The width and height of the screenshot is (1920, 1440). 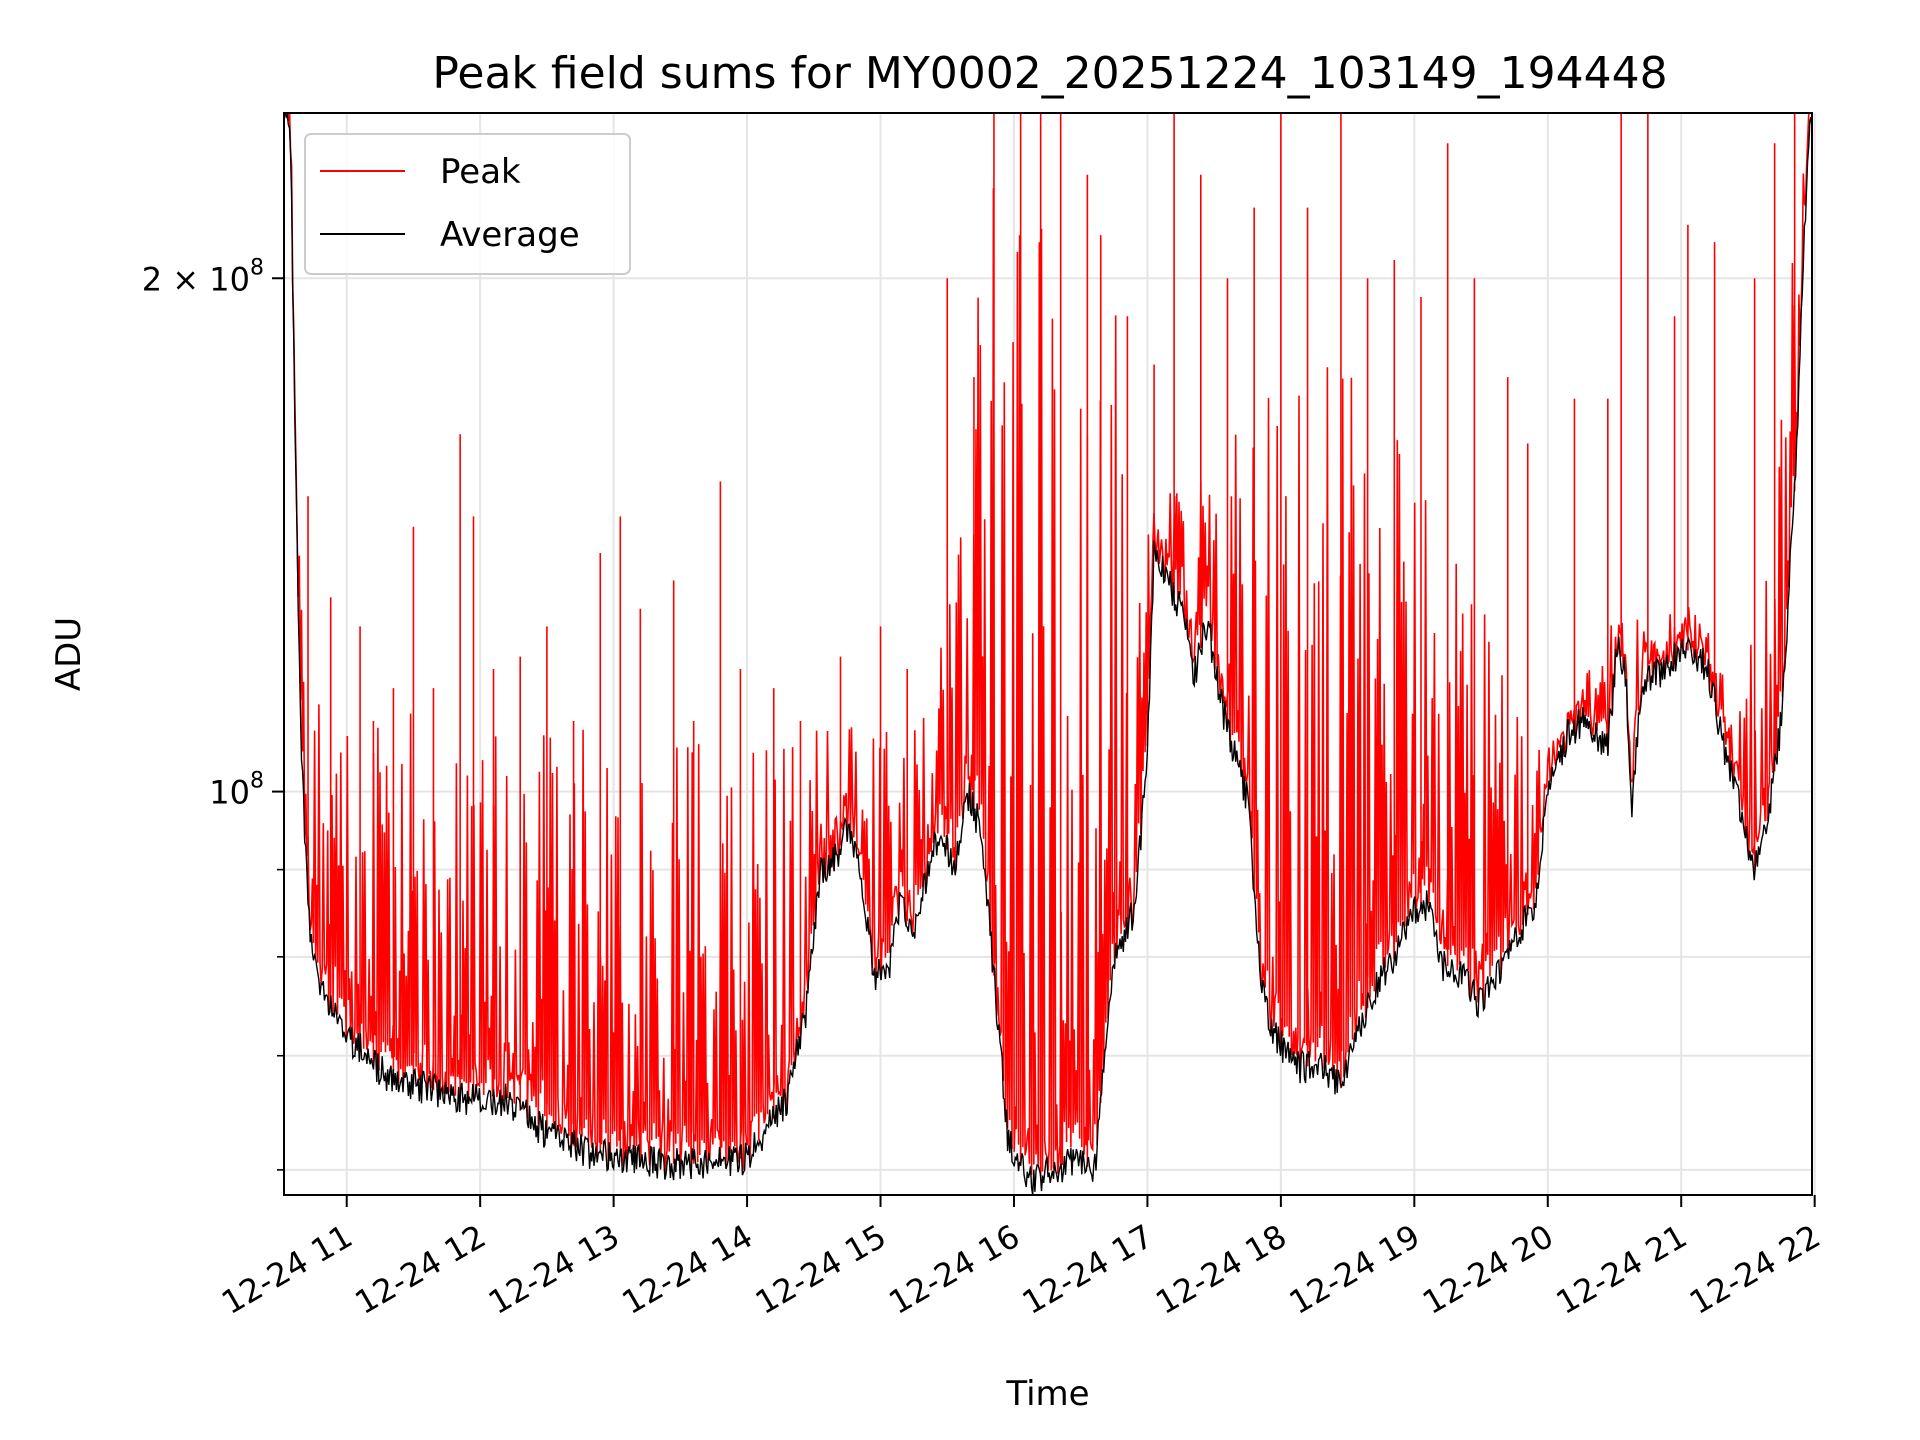 What do you see at coordinates (1488, 1269) in the screenshot?
I see `x-tick-label: 12-24 20` at bounding box center [1488, 1269].